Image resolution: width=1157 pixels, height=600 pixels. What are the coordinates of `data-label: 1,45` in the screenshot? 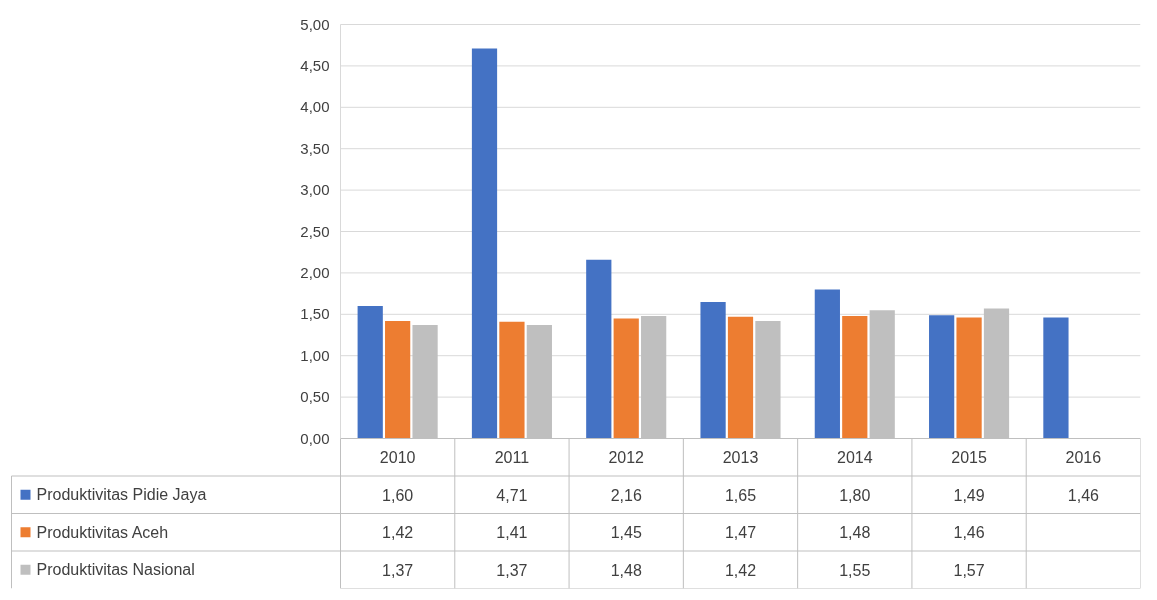 It's located at (626, 533).